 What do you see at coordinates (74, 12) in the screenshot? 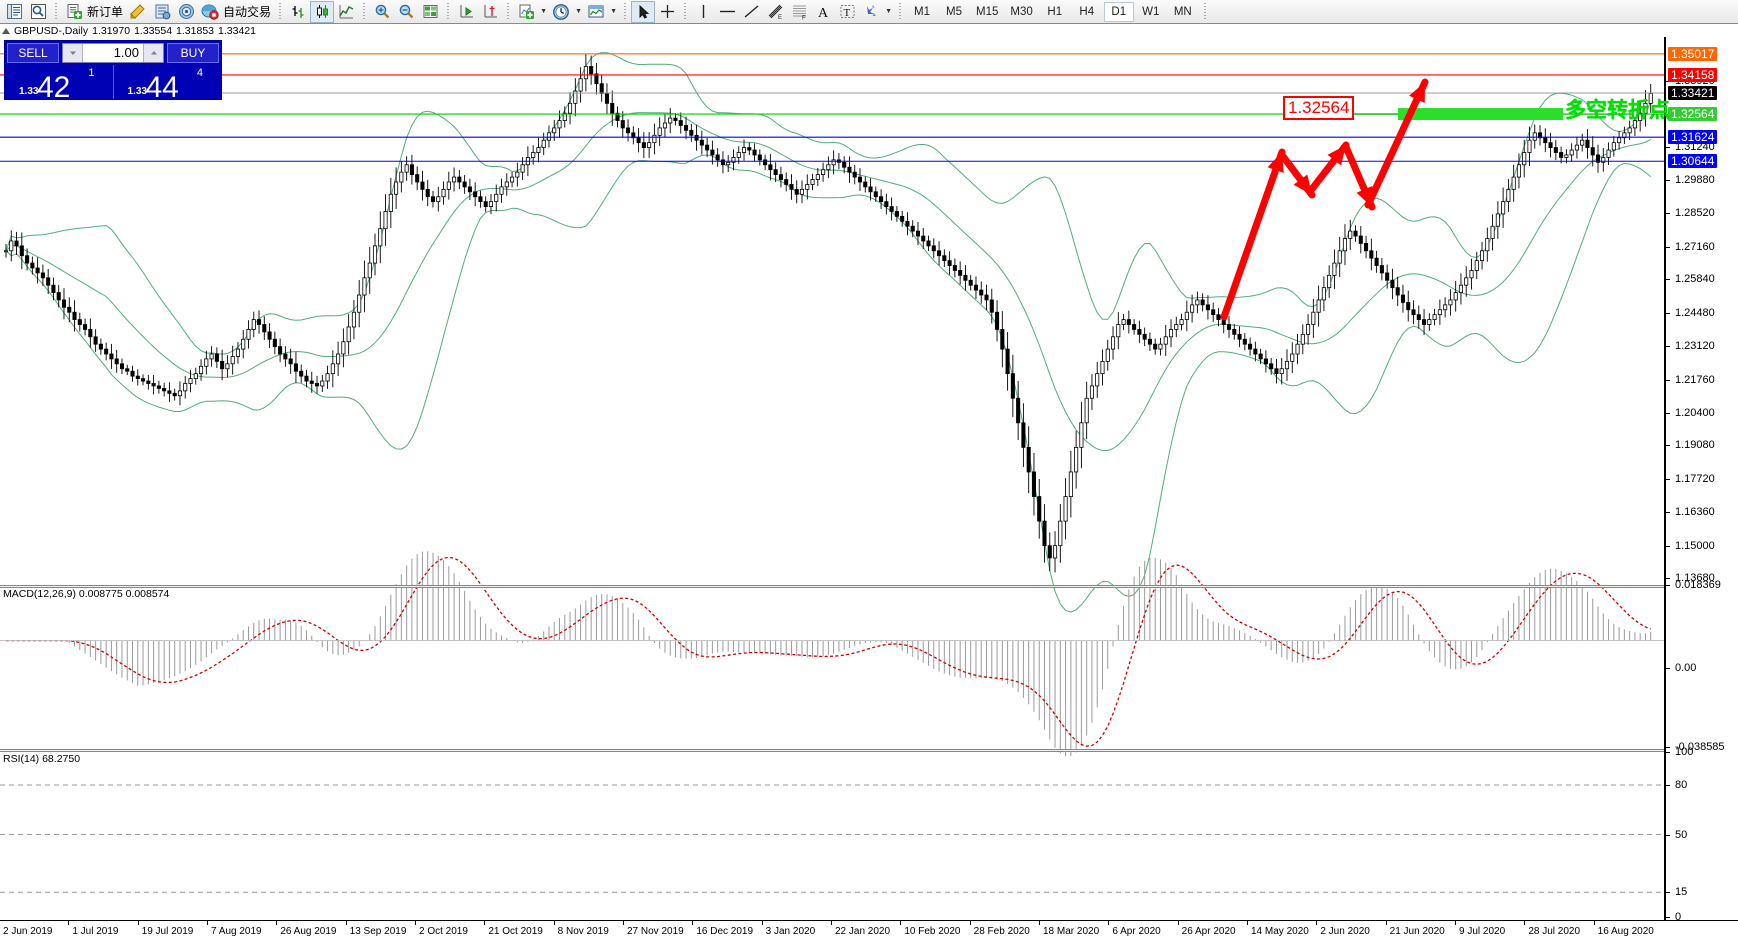
I see `new-order-icon` at bounding box center [74, 12].